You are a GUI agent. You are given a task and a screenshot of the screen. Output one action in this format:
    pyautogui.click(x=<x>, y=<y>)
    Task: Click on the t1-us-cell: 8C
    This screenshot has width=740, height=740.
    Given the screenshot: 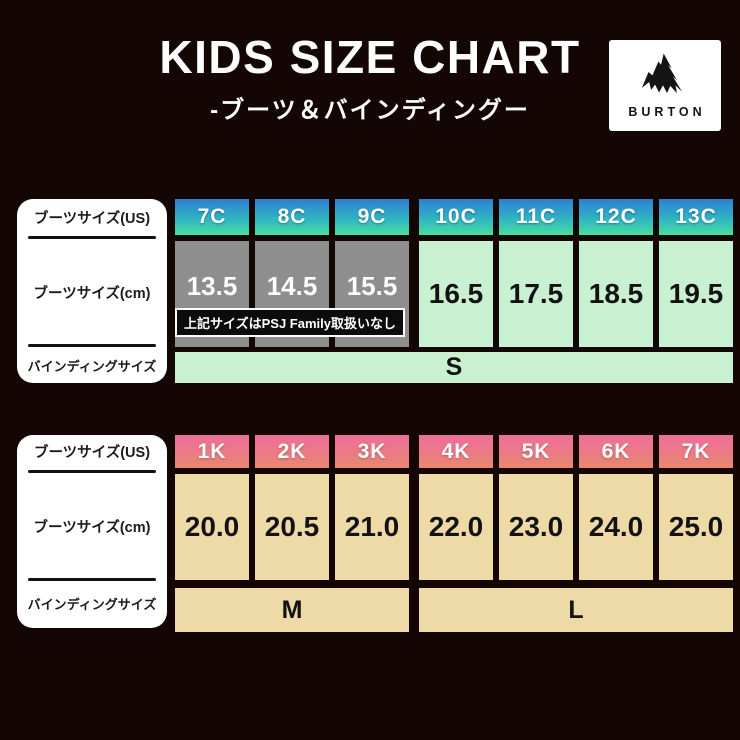 What is the action you would take?
    pyautogui.click(x=292, y=217)
    